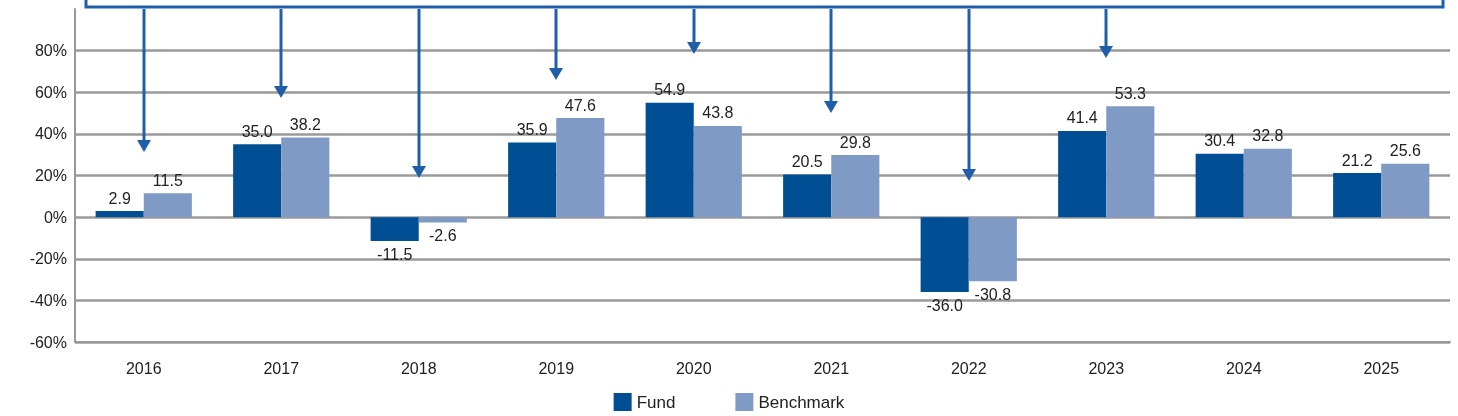 The height and width of the screenshot is (416, 1458). Describe the element at coordinates (48, 259) in the screenshot. I see `y-tick-label: -20%` at that location.